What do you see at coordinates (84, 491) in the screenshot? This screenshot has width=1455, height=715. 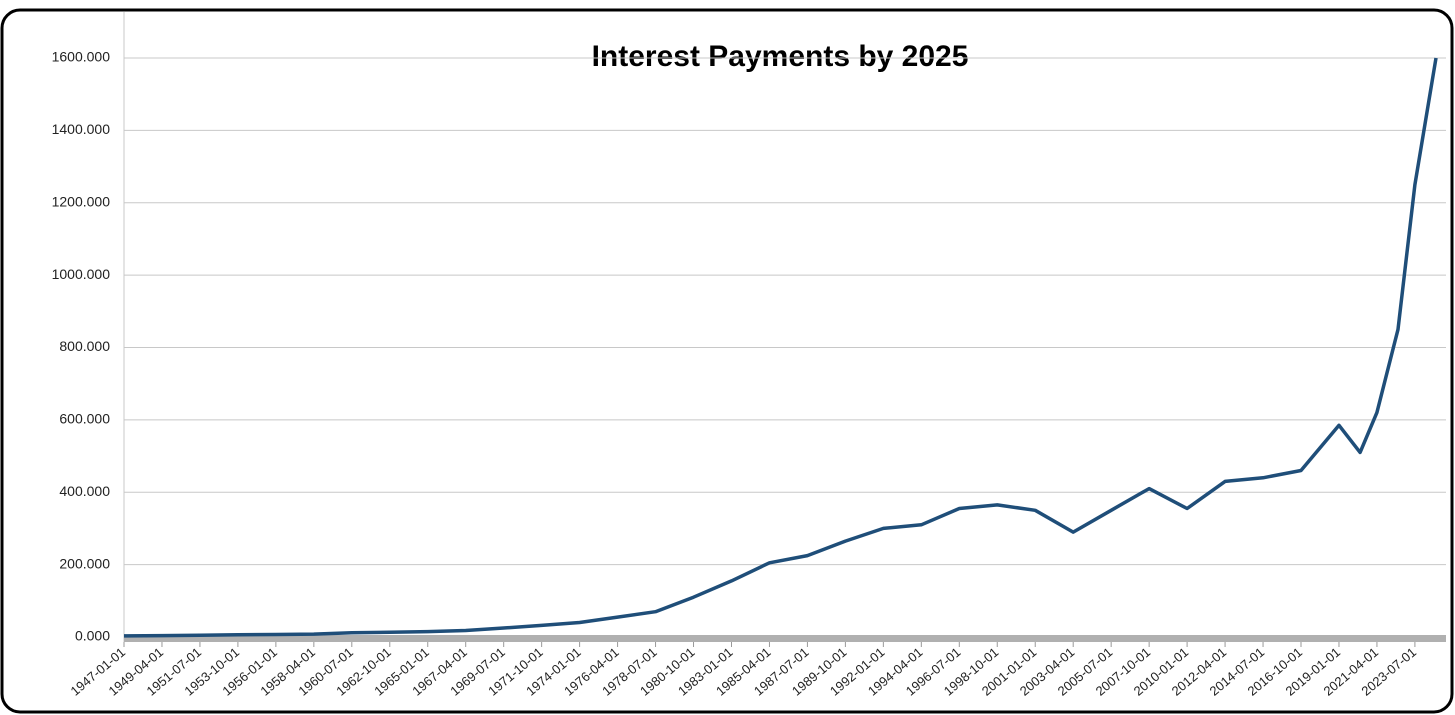 I see `y-tick-label: 400.000` at bounding box center [84, 491].